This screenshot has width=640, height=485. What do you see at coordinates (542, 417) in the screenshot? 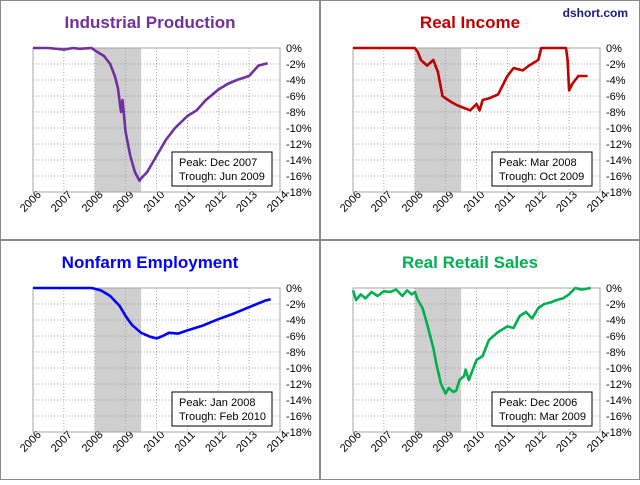
I see `annotation-text: Trough: Mar 2009` at bounding box center [542, 417].